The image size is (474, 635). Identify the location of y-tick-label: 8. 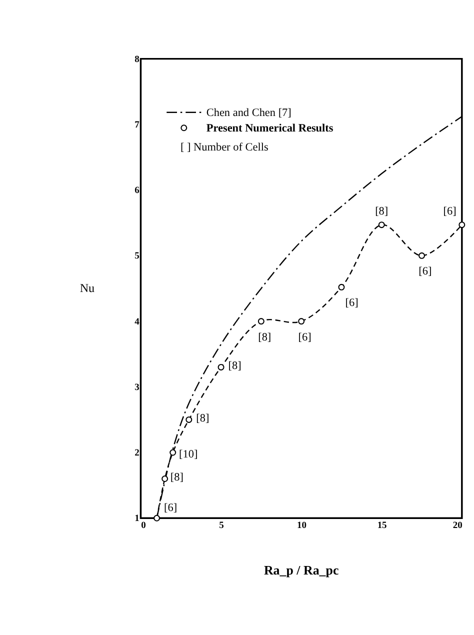
(137, 59).